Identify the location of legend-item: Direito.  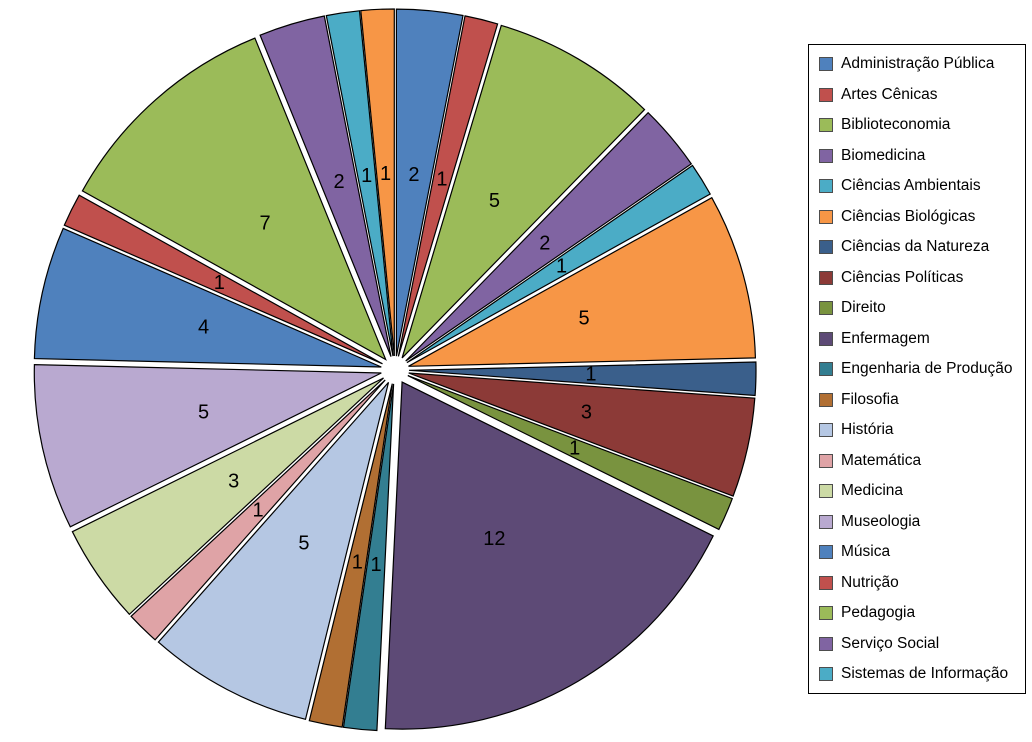
(917, 308).